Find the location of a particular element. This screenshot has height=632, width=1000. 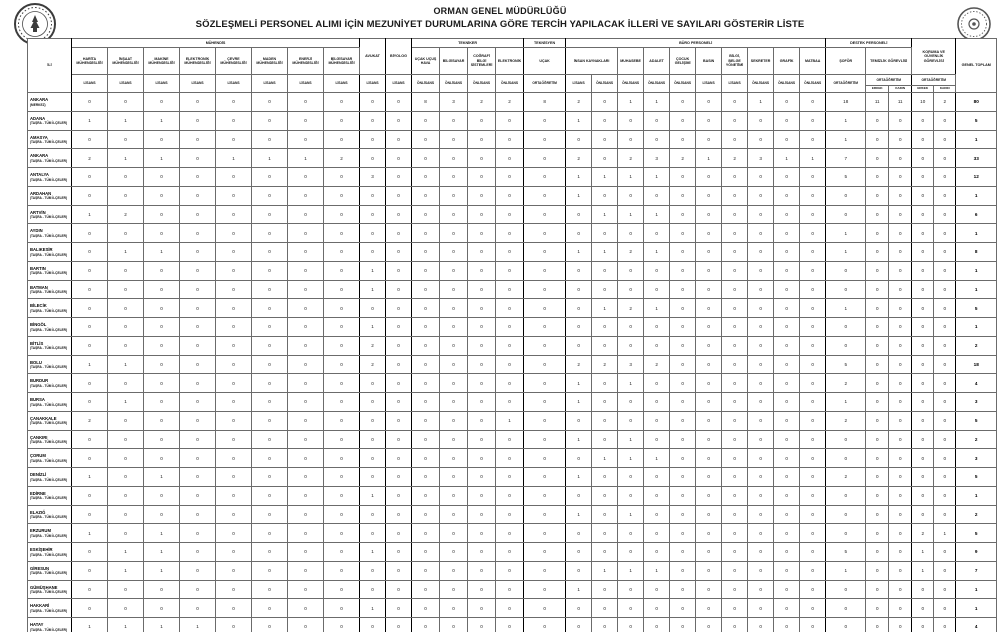

column-header: KORUMA VE GÜVENLİK GÖREVLİSİ is located at coordinates (934, 56).